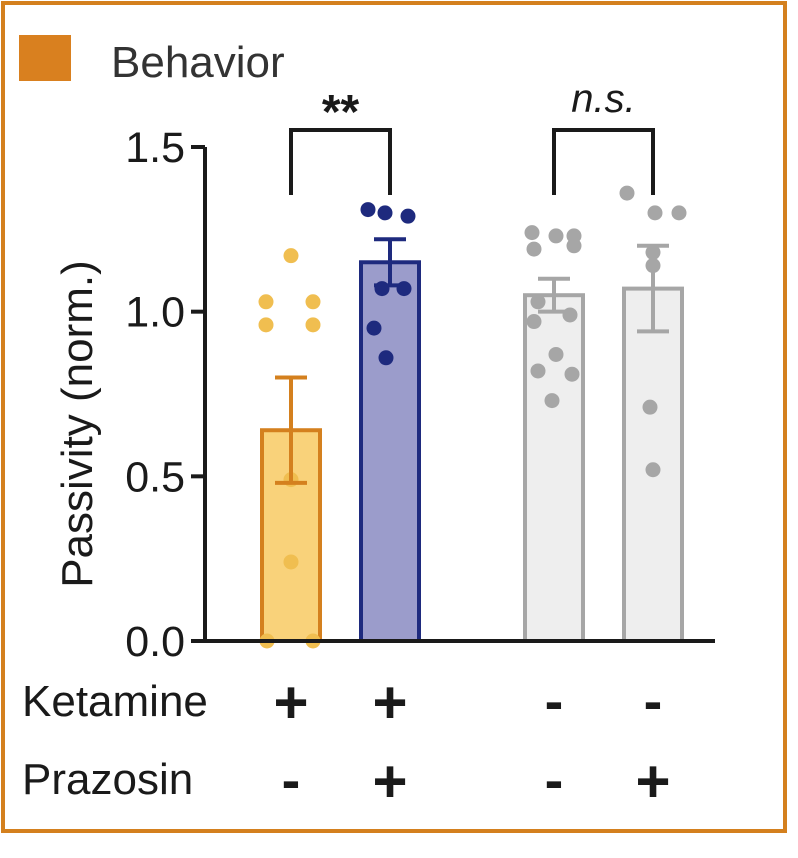 The width and height of the screenshot is (798, 858). Describe the element at coordinates (77, 424) in the screenshot. I see `y-axis-label: Passivity (norm.)` at that location.